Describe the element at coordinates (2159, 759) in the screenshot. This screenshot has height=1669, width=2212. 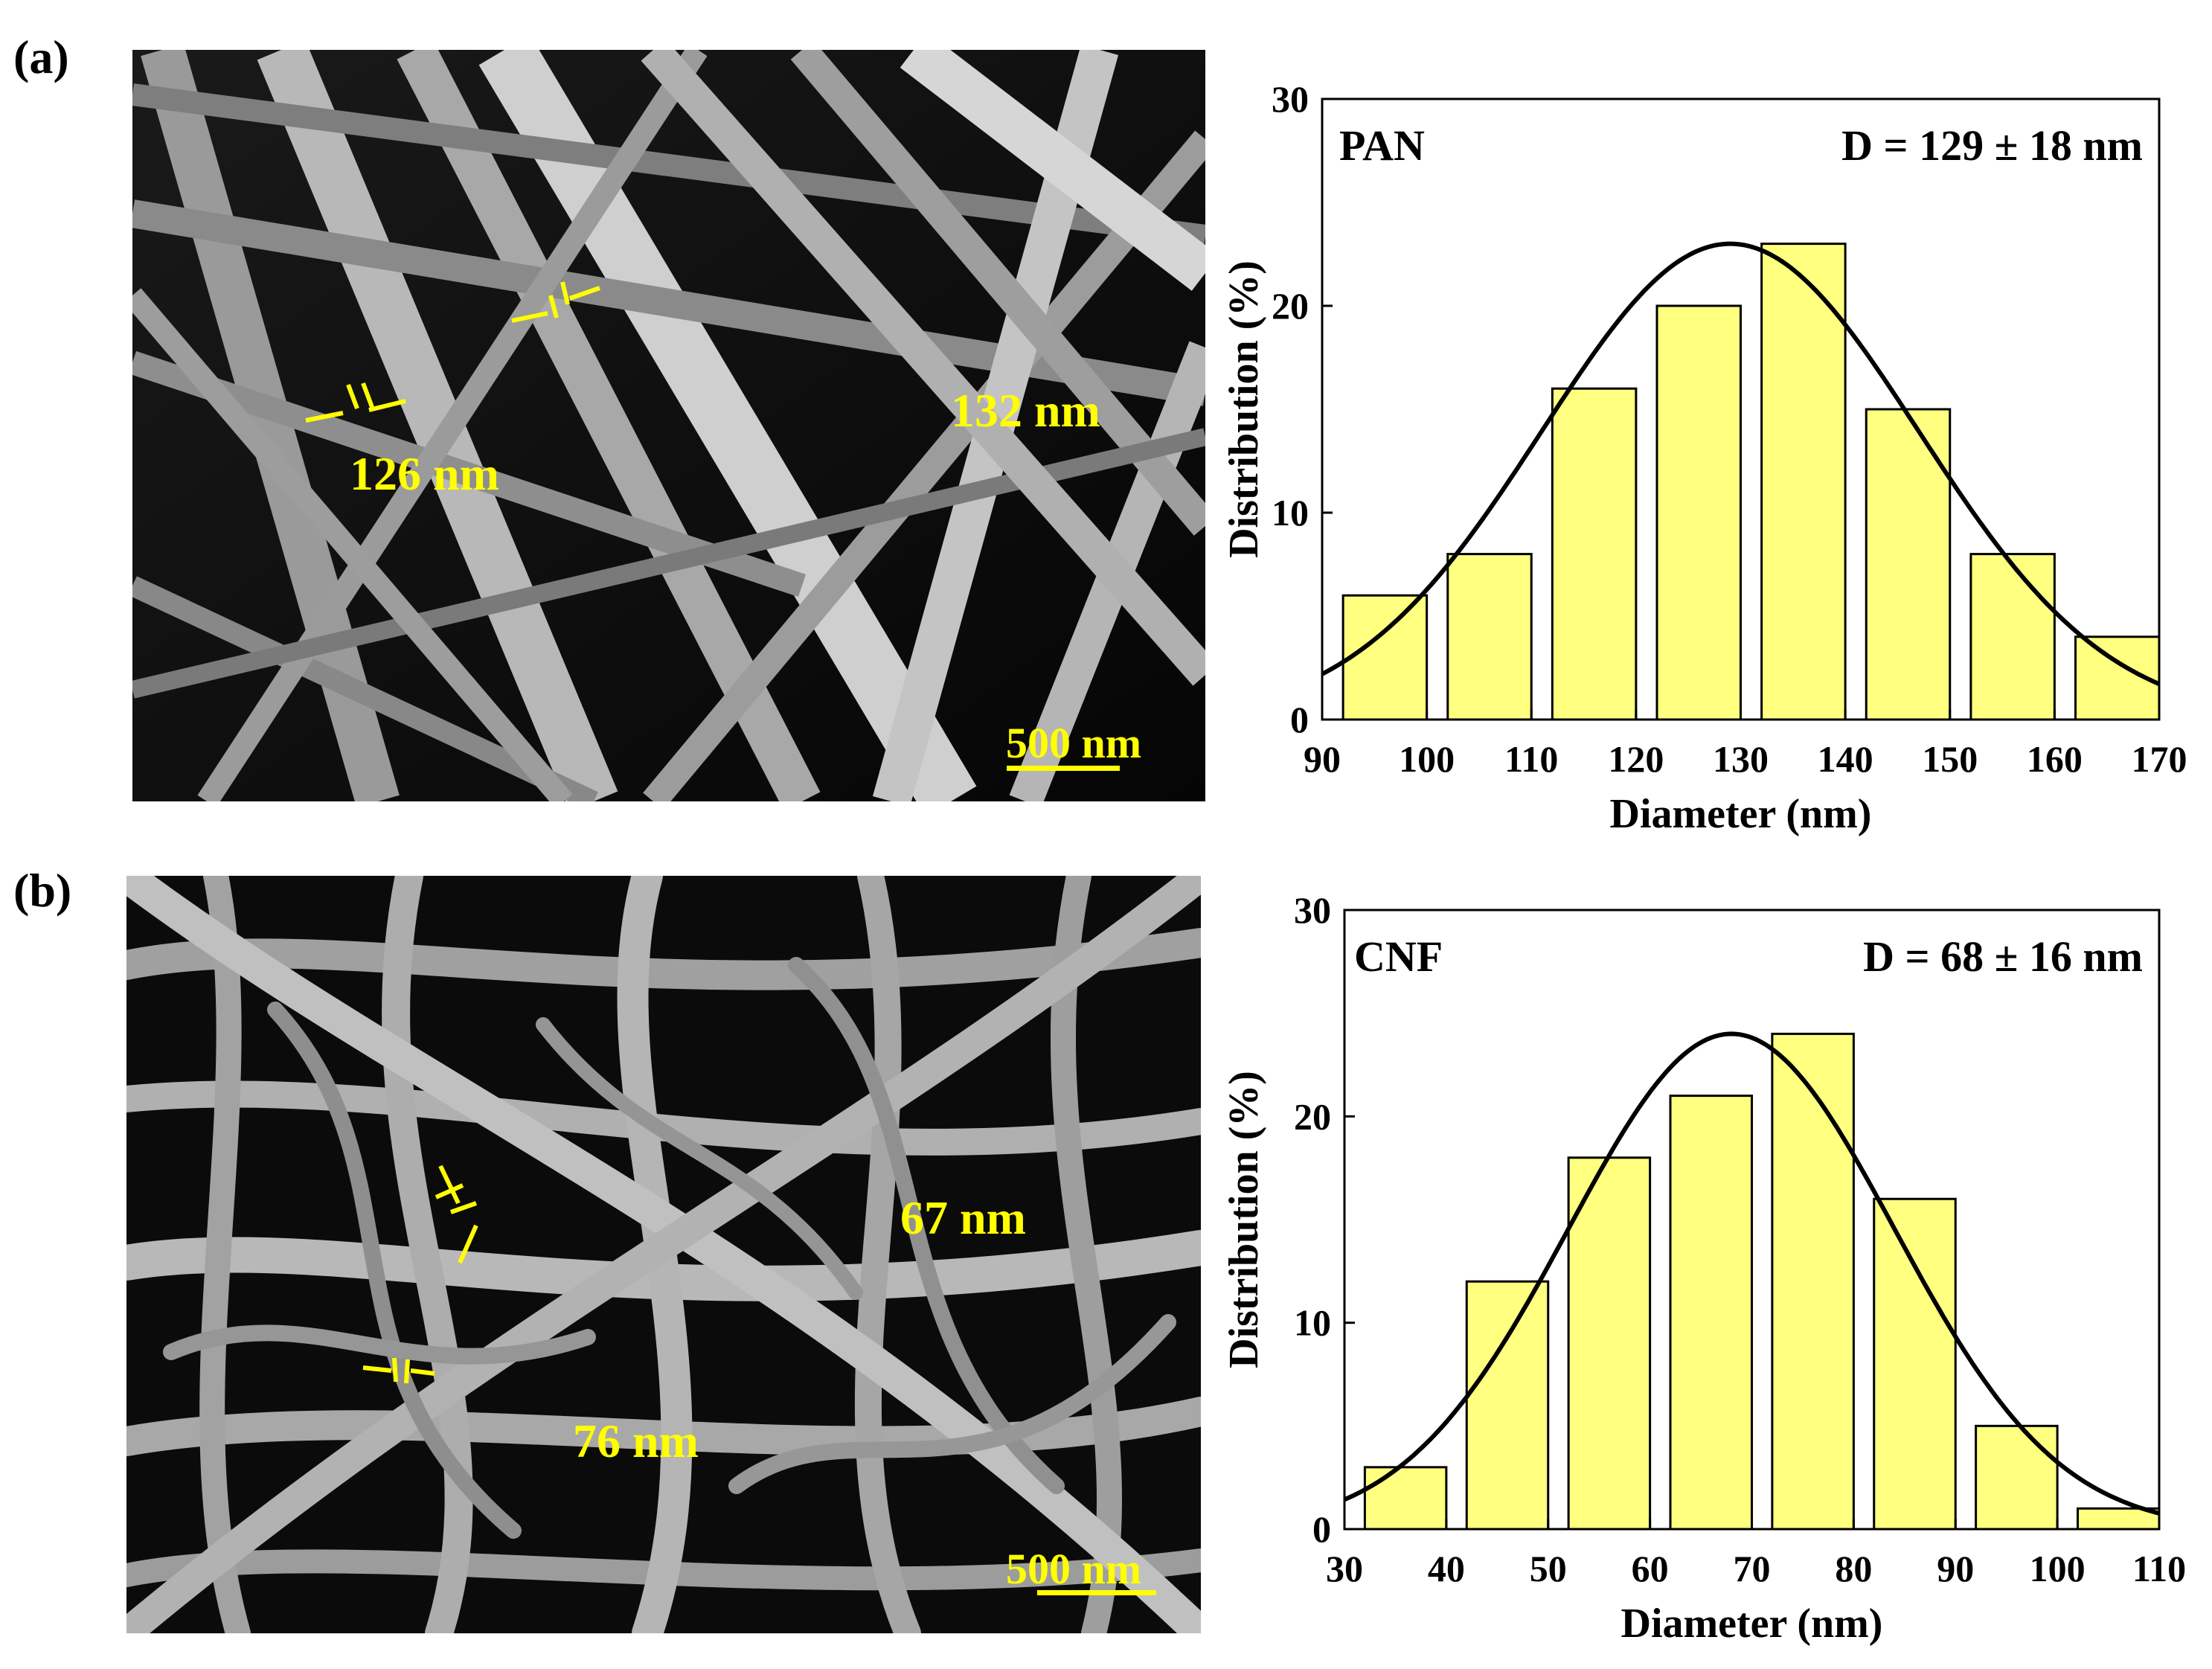
I see `x-tick-label: 170` at that location.